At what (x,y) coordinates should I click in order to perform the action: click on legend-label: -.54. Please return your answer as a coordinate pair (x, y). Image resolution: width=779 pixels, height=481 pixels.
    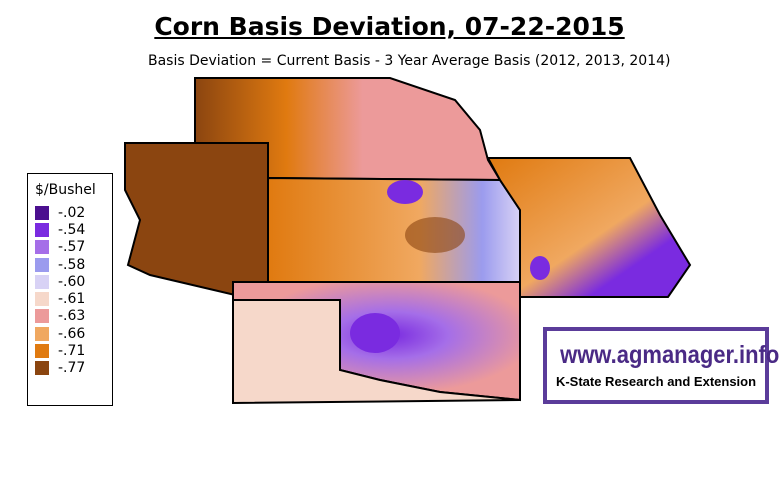
    Looking at the image, I should click on (72, 229).